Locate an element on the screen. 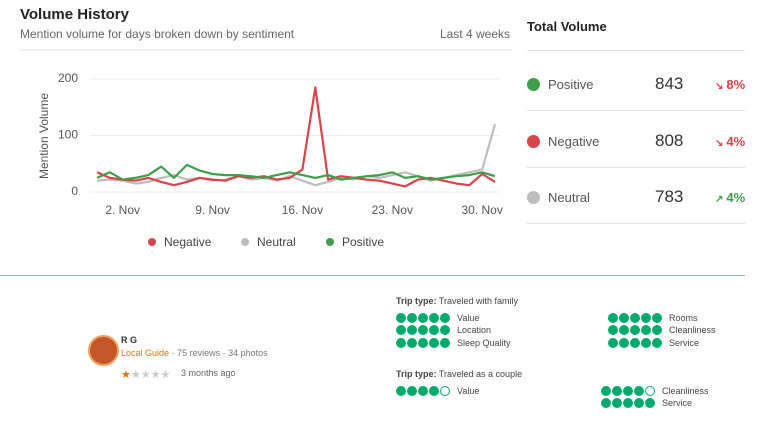 The width and height of the screenshot is (768, 427). y-axis-label: Mention Volume is located at coordinates (44, 136).